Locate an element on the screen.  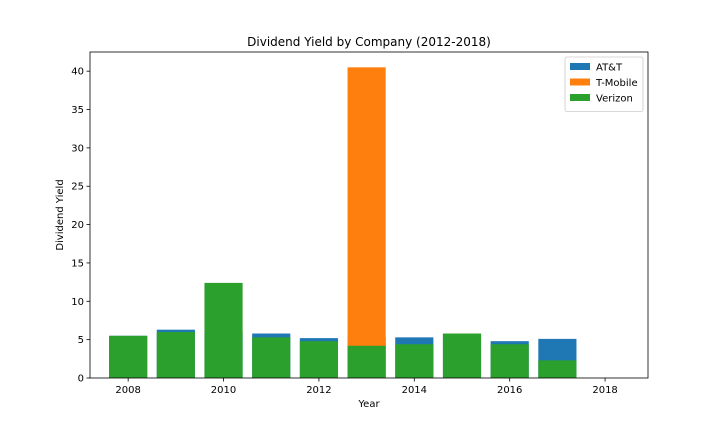
legend: AT&T T-Mobile Verizon is located at coordinates (604, 84).